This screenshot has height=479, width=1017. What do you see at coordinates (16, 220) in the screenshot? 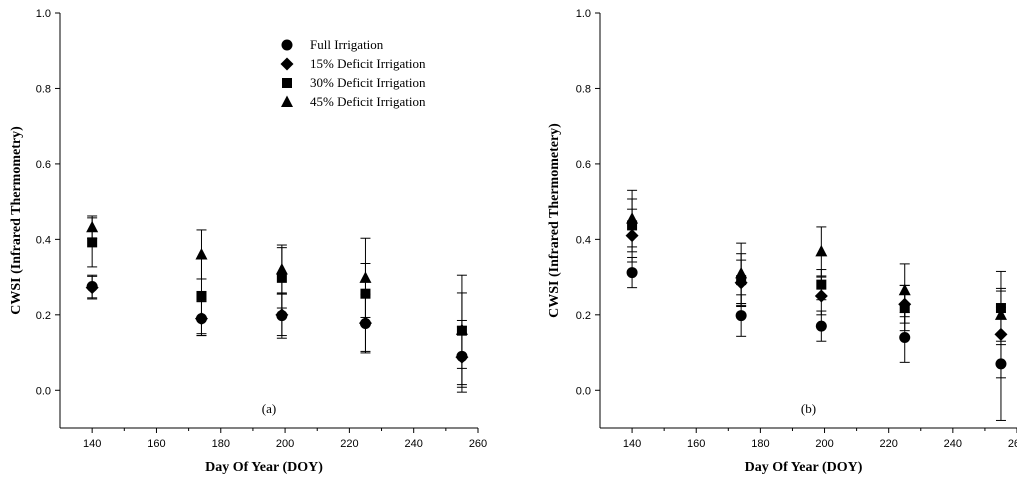
I see `y-axis-title: CWSI (Infrared Thermometry)` at bounding box center [16, 220].